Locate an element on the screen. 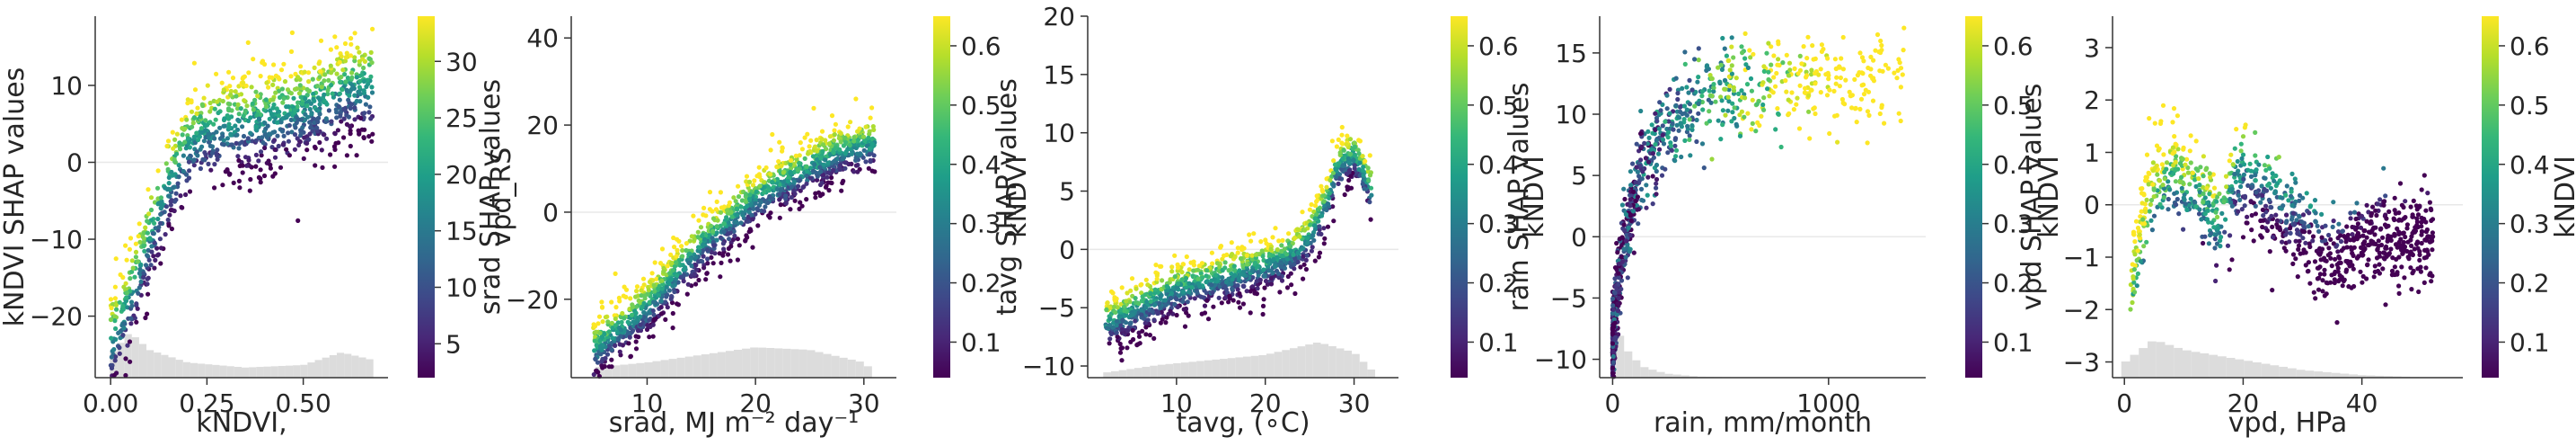  y-tick-label: 0 is located at coordinates (1067, 250).